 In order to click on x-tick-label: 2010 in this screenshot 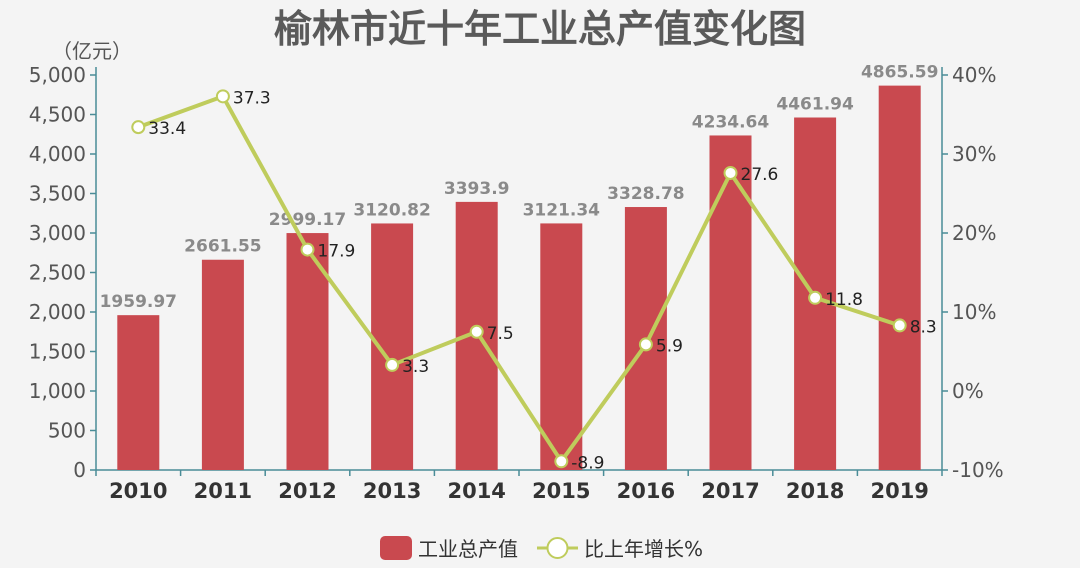, I will do `click(138, 491)`.